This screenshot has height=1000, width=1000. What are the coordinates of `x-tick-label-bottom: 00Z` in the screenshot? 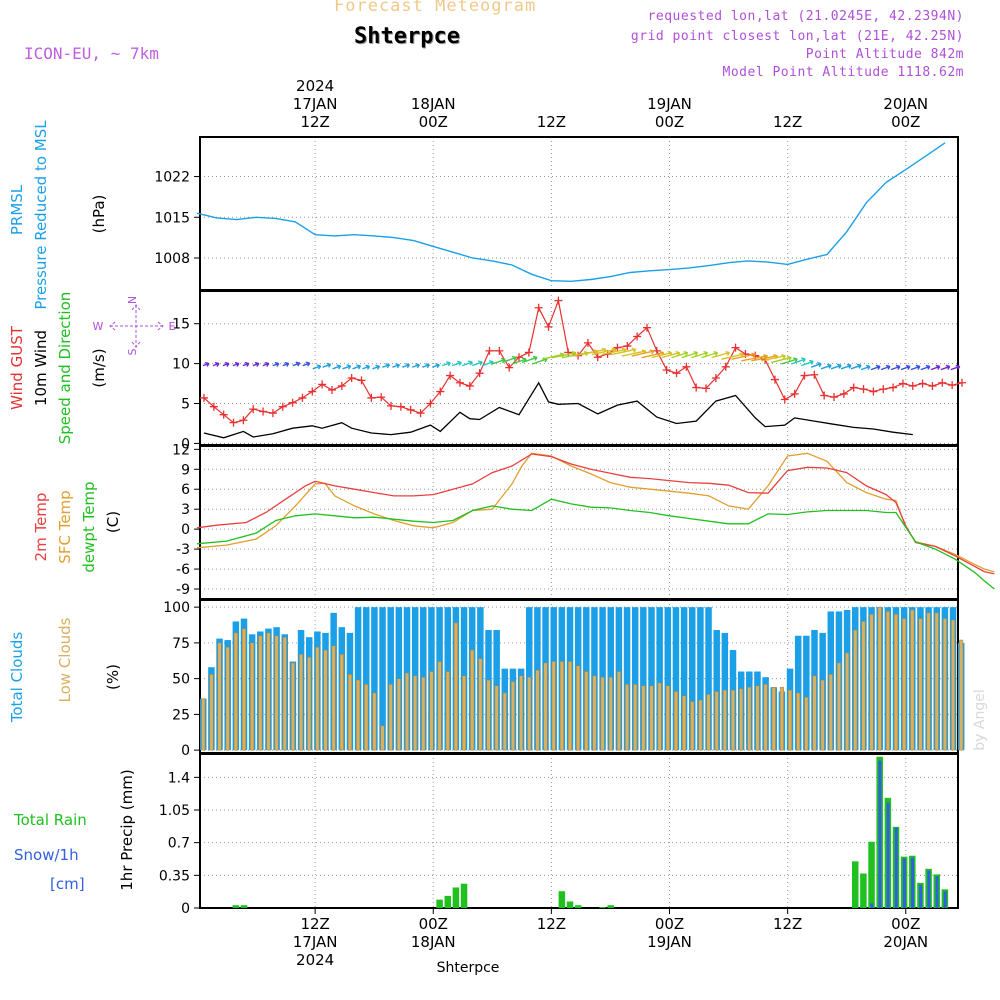 It's located at (905, 924).